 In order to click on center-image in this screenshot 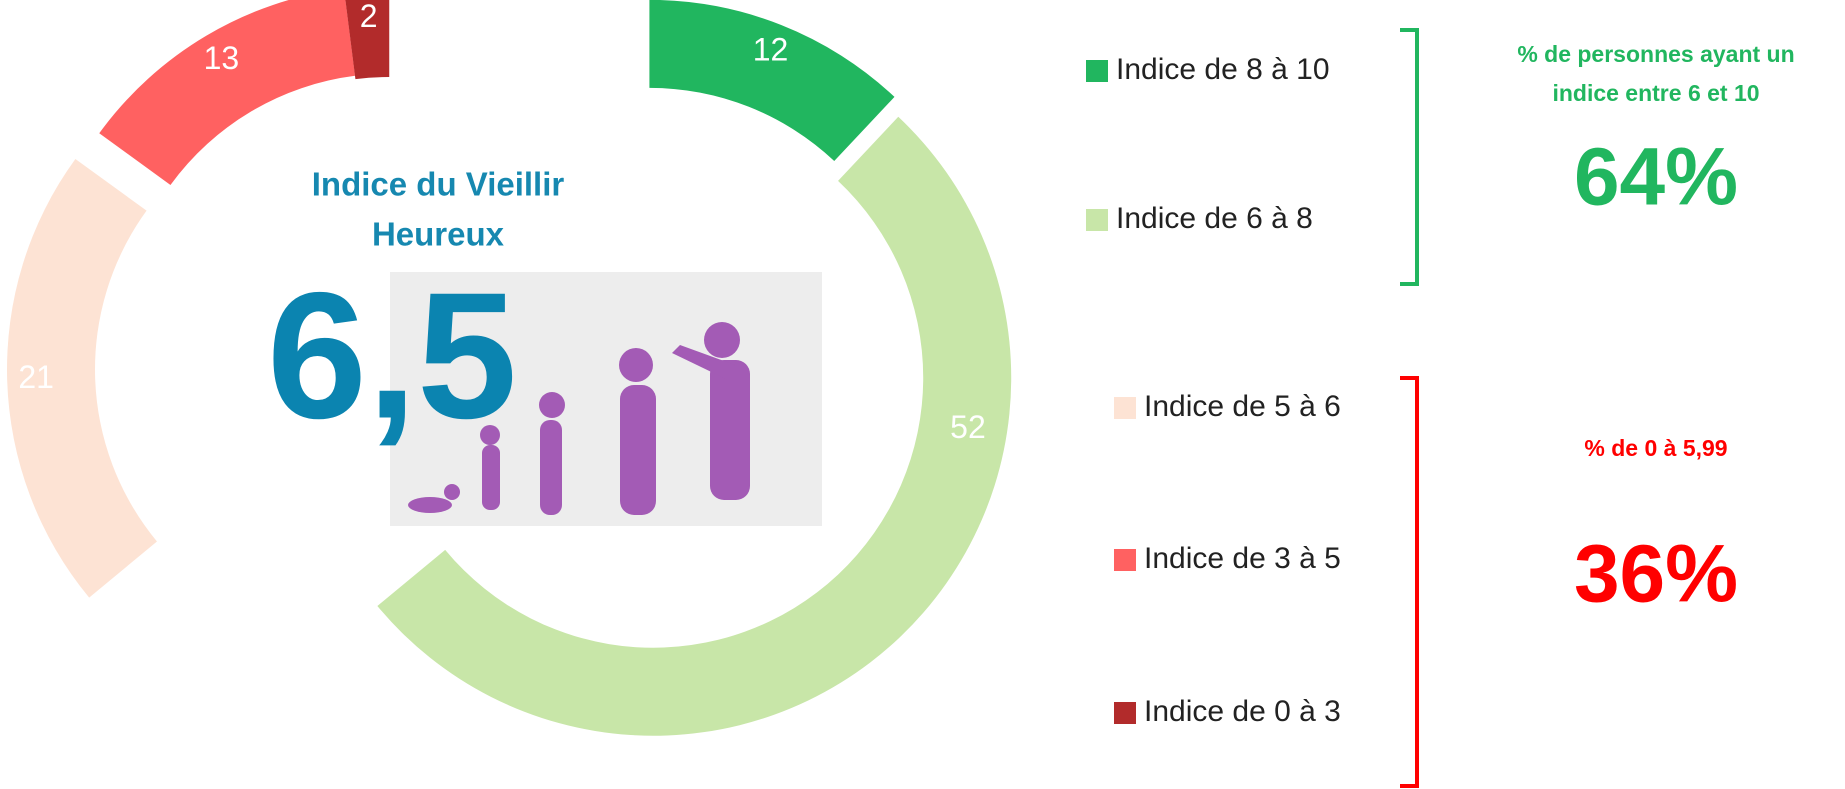, I will do `click(606, 399)`.